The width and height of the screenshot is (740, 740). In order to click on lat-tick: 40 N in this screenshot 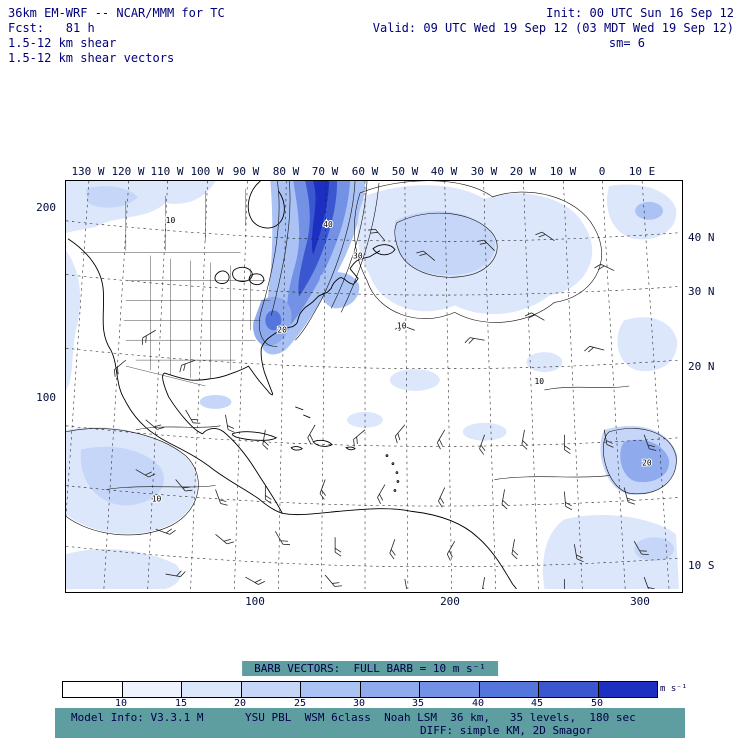, I will do `click(701, 237)`.